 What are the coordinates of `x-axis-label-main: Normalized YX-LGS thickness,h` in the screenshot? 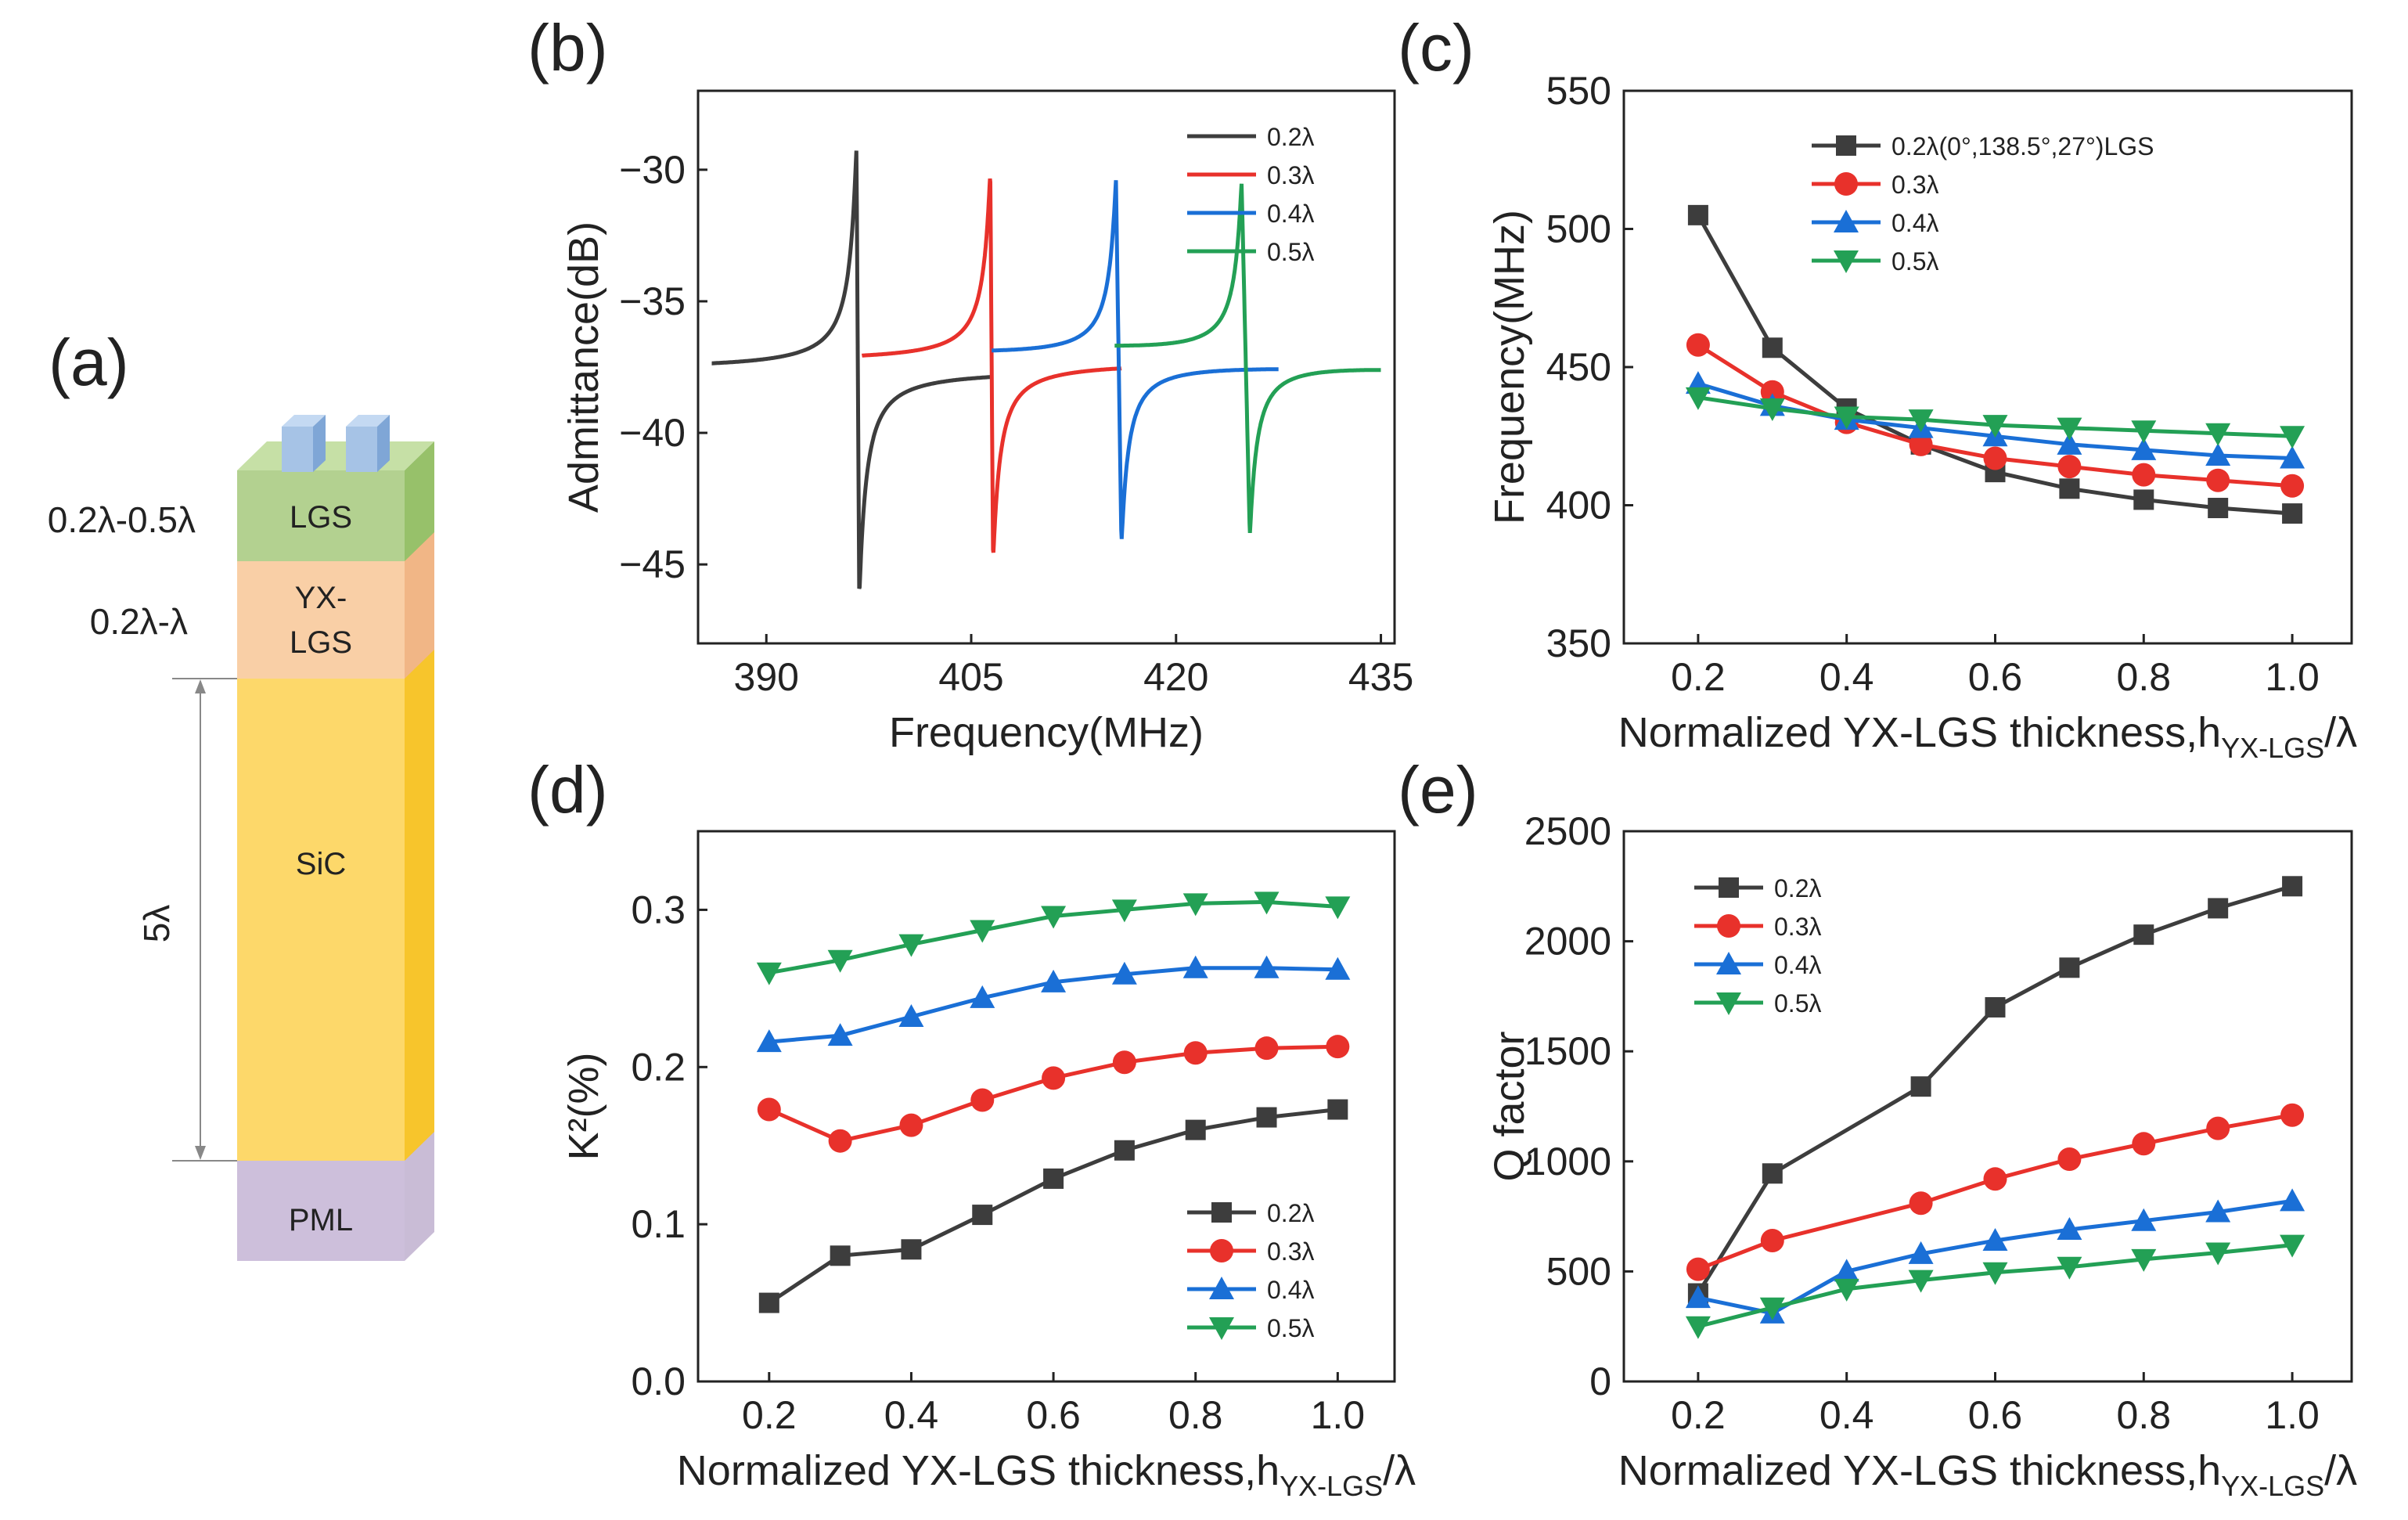 It's located at (1919, 733).